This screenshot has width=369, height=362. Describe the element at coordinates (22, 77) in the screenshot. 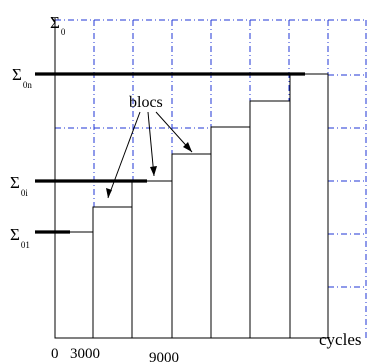

I see `sigma0n-label: Σ0n` at that location.